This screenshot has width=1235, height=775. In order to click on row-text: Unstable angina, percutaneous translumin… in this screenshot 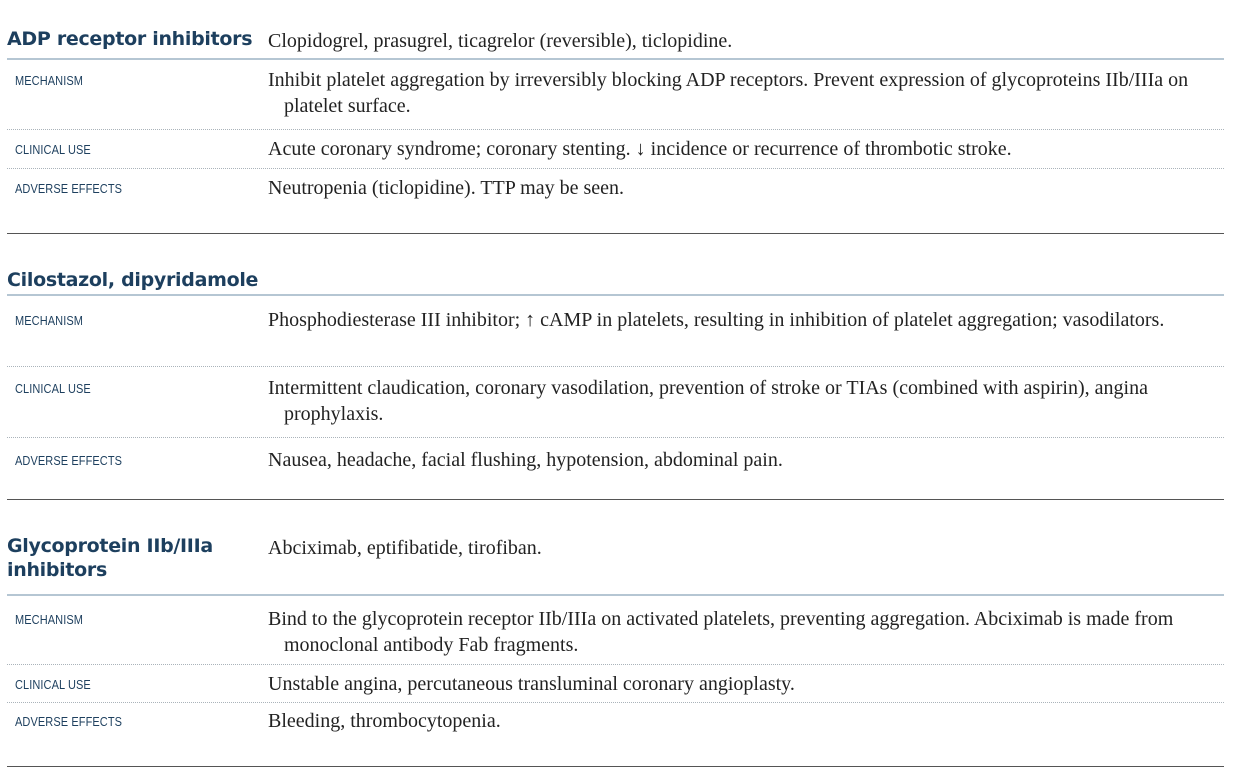, I will do `click(531, 684)`.